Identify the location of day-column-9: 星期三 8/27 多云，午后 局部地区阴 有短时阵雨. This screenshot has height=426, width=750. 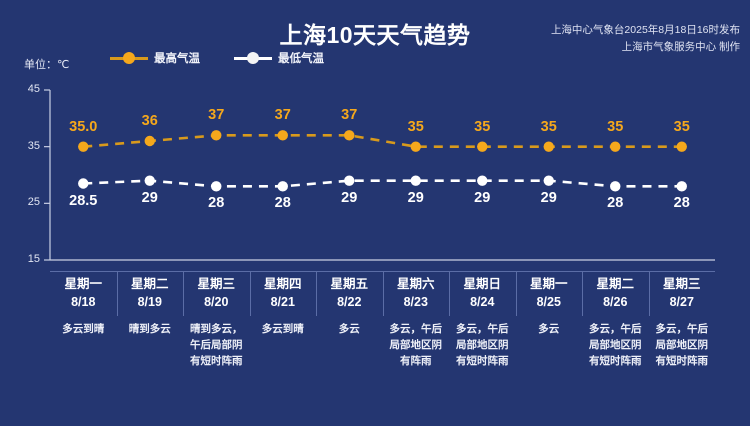
(682, 318).